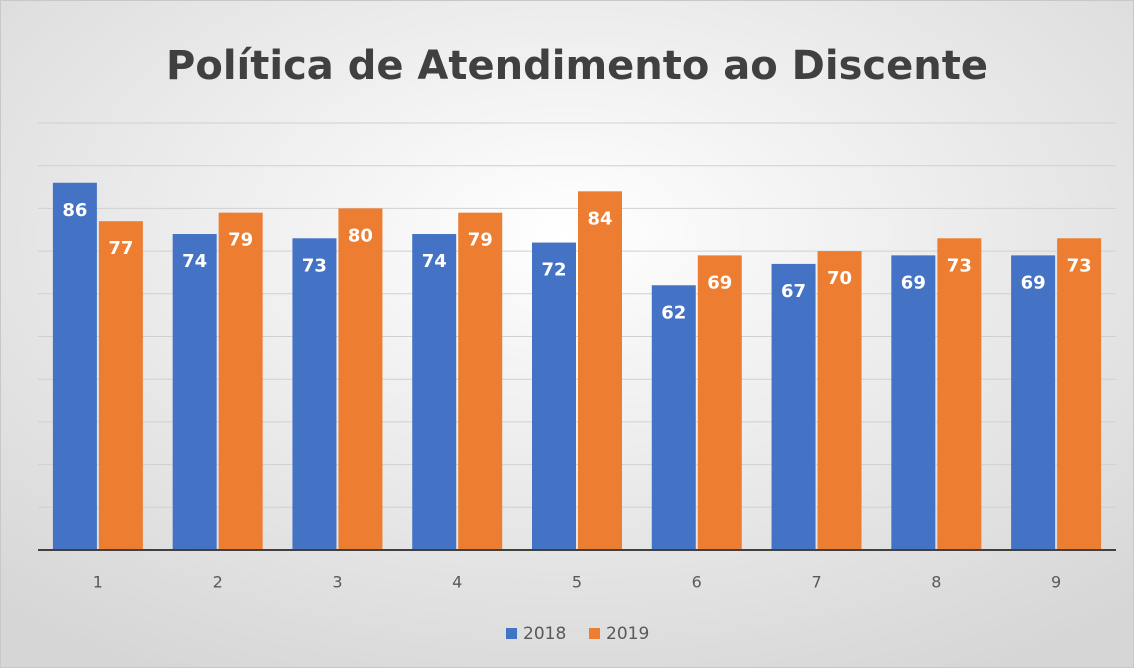 This screenshot has height=672, width=1134. What do you see at coordinates (1056, 582) in the screenshot?
I see `x-tick-label: 9` at bounding box center [1056, 582].